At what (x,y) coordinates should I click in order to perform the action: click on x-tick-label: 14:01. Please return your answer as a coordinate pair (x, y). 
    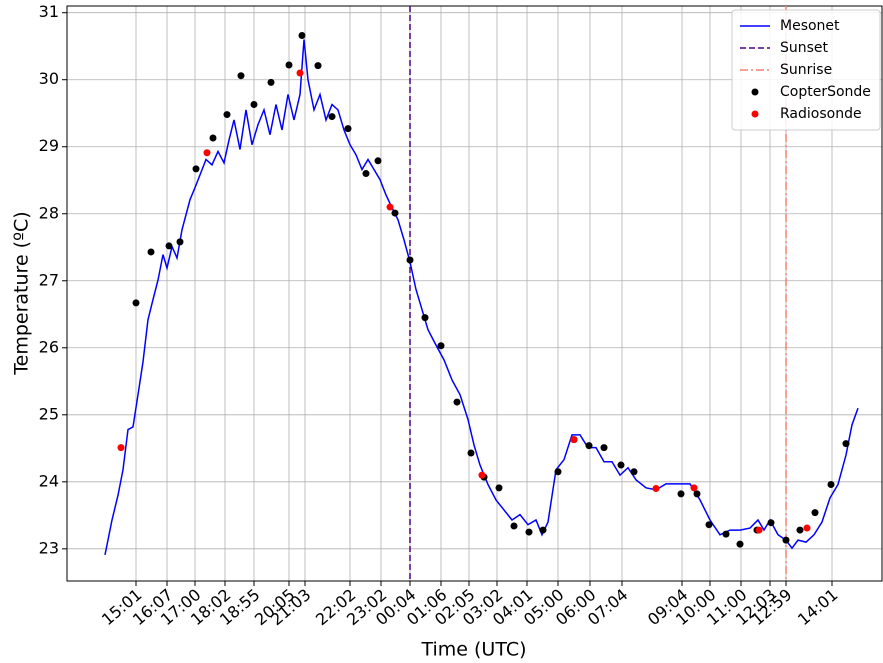
    Looking at the image, I should click on (818, 607).